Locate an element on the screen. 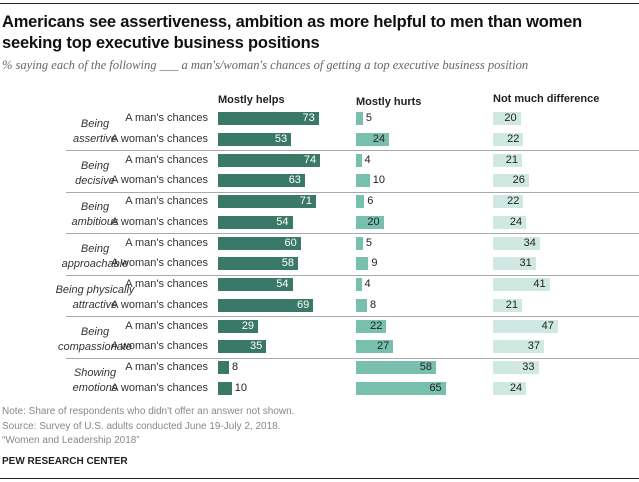  data-label: 63 is located at coordinates (294, 180).